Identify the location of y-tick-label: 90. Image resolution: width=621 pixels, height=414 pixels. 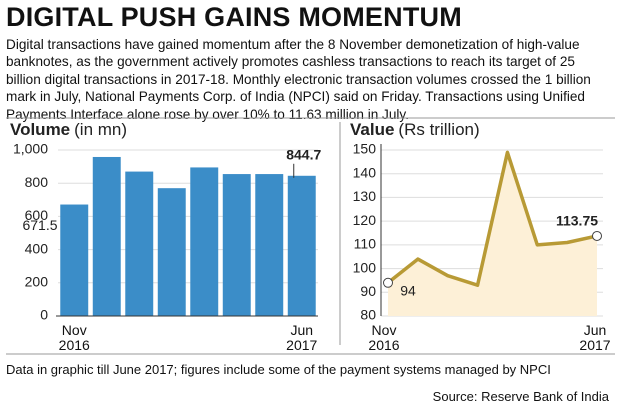
(368, 291).